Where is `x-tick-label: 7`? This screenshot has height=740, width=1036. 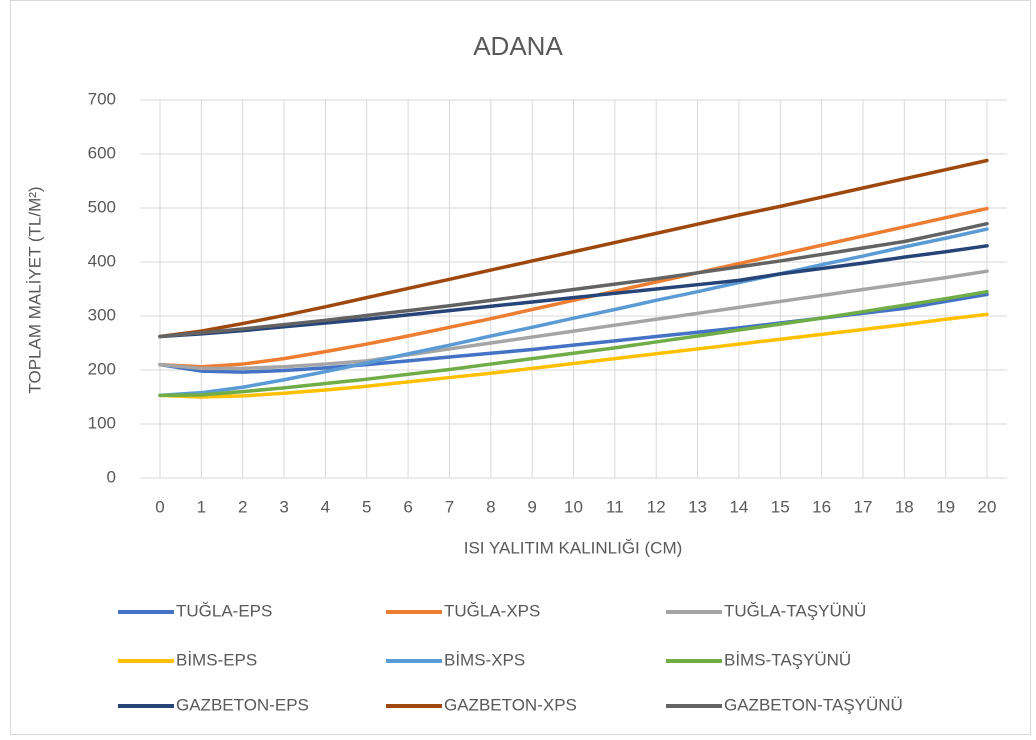 x-tick-label: 7 is located at coordinates (449, 506).